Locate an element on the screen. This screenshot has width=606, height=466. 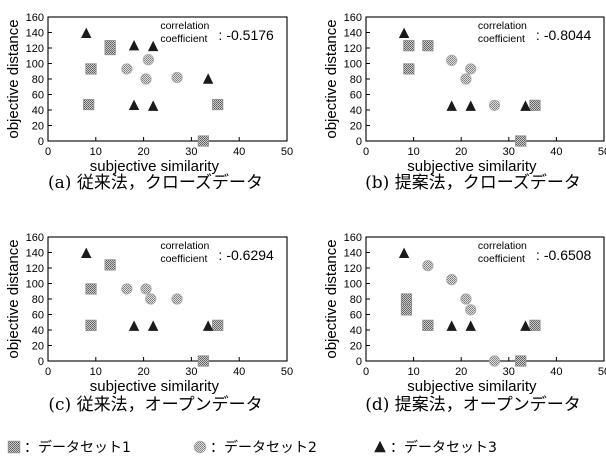
panel-caption: (a) 従来法，クローズデータ is located at coordinates (155, 182).